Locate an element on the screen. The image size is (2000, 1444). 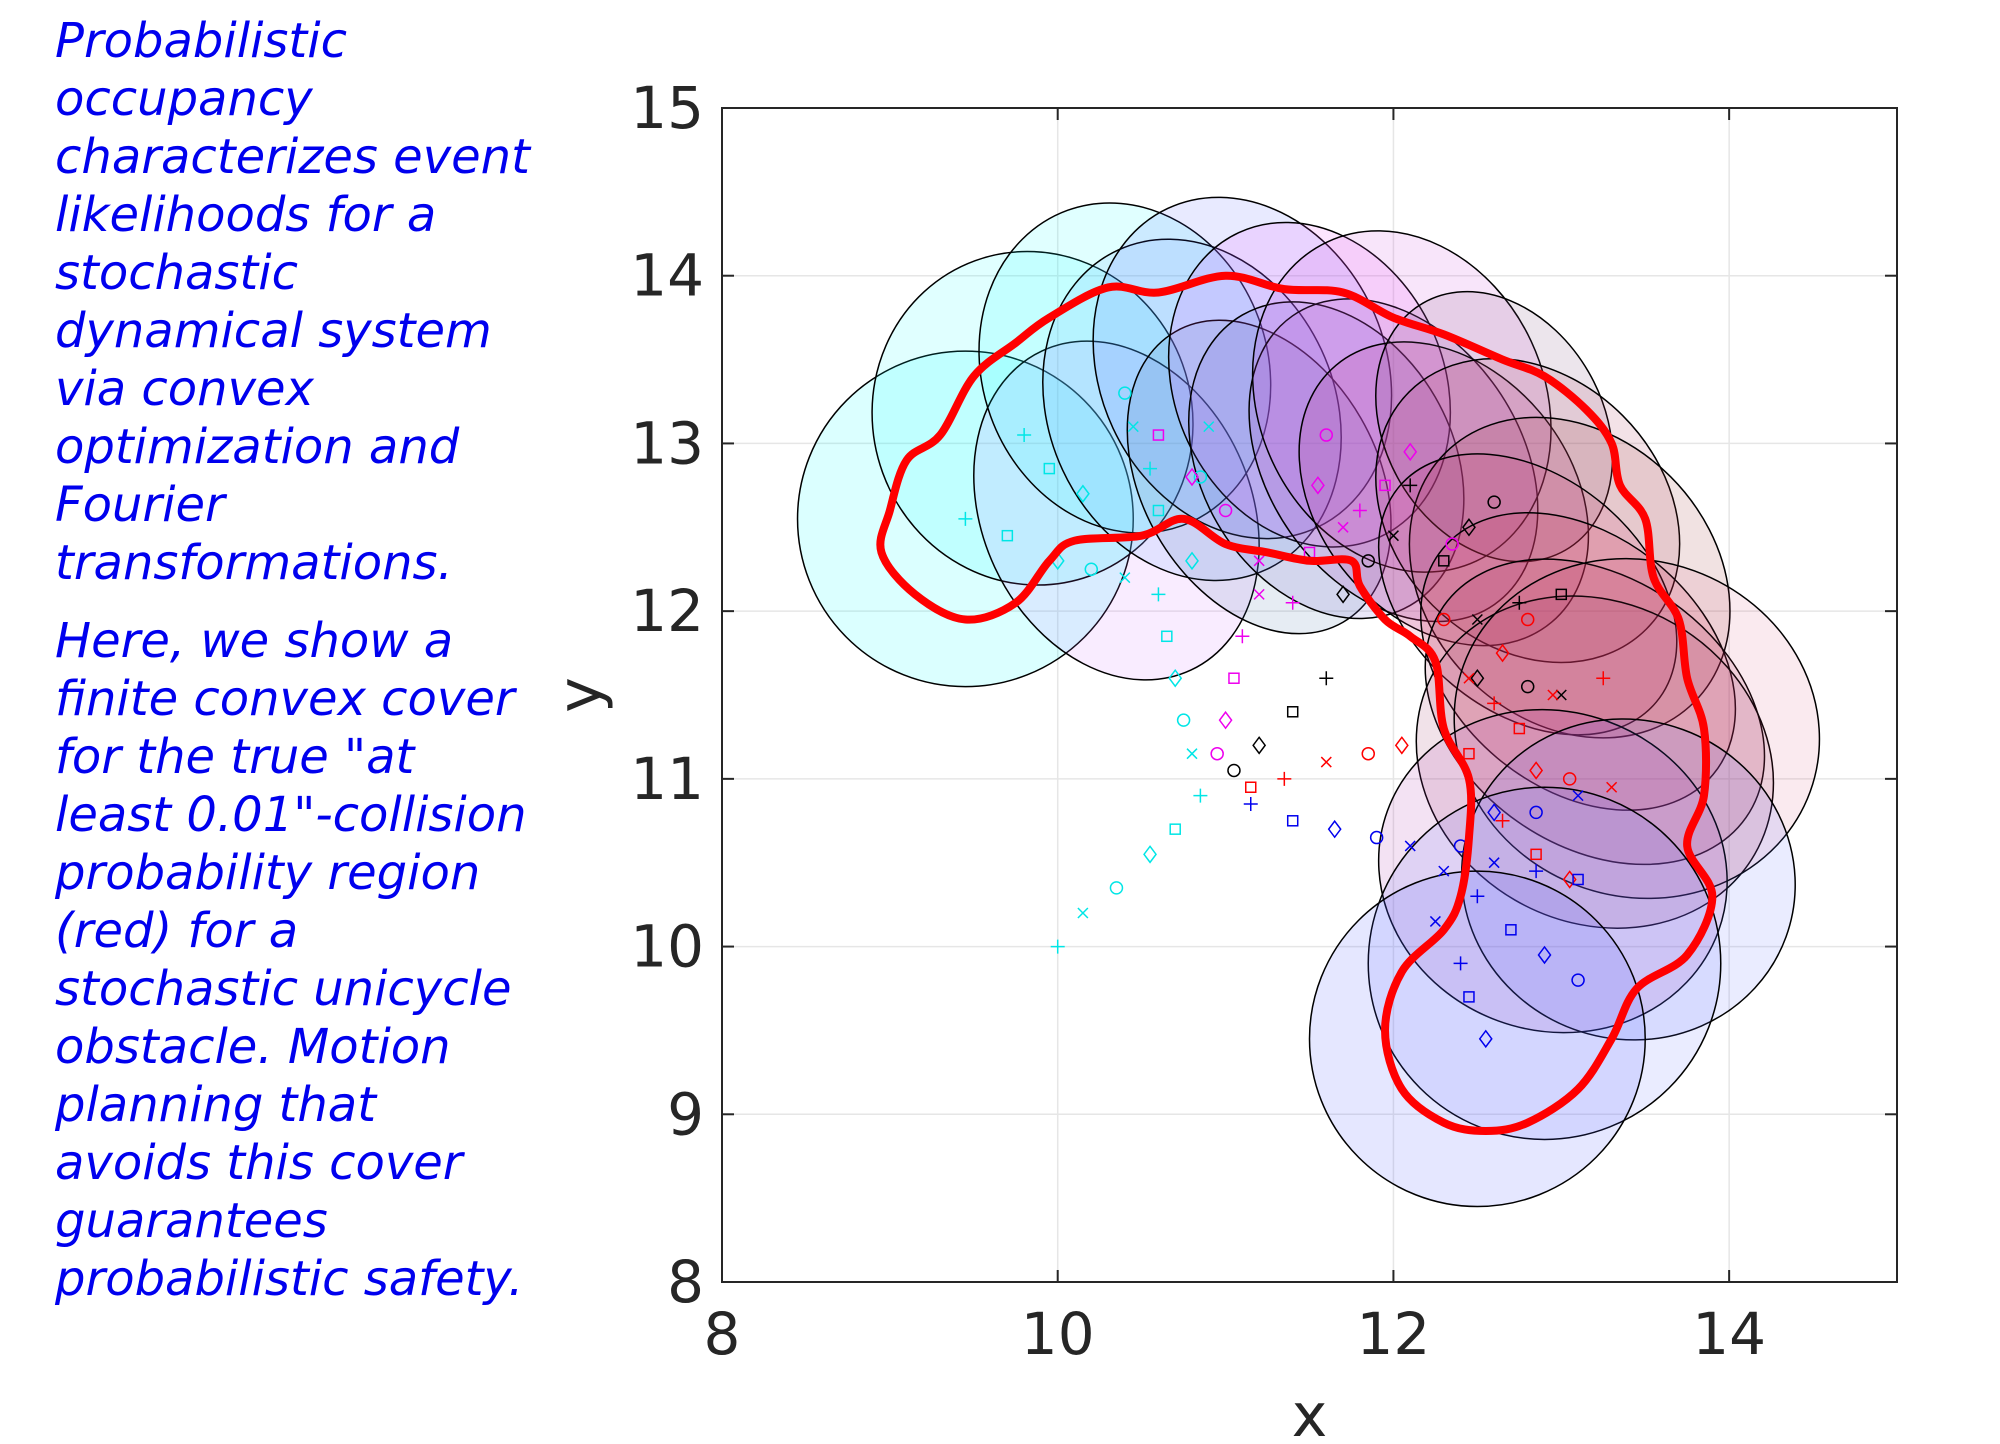
x-axis-label: x is located at coordinates (1310, 1412).